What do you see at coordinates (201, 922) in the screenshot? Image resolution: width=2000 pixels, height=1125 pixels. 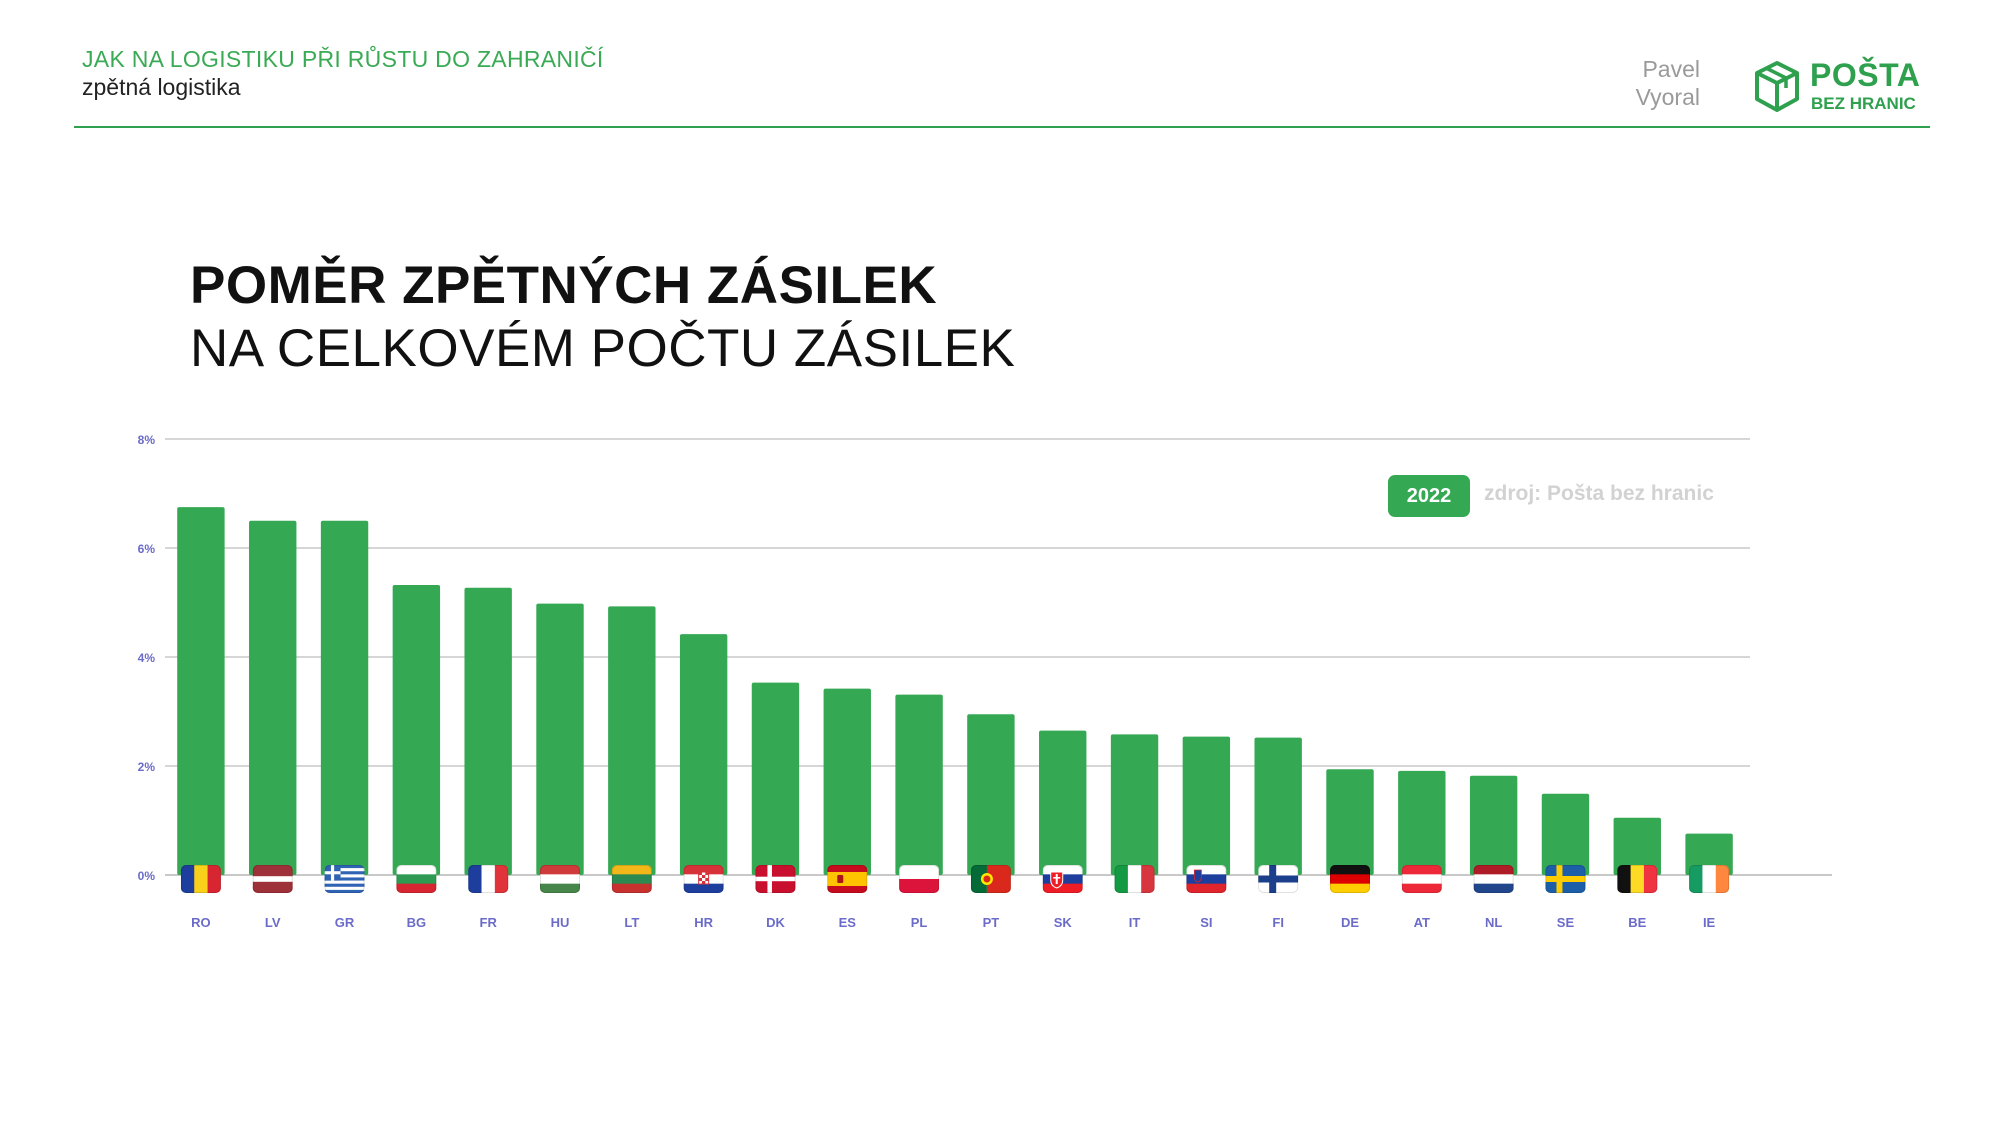 I see `x-tick-label: RO` at bounding box center [201, 922].